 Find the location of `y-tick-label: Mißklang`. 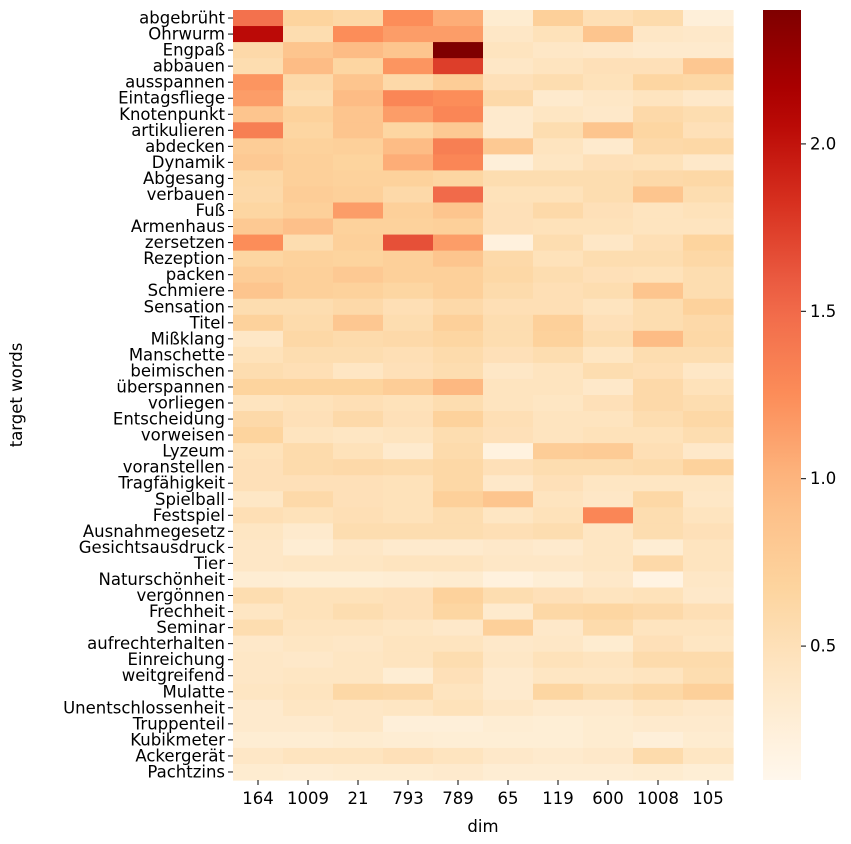

y-tick-label: Mißklang is located at coordinates (188, 338).